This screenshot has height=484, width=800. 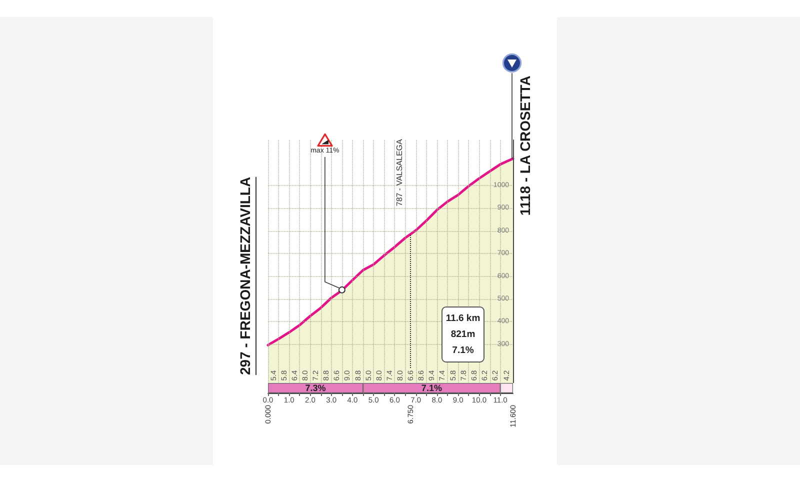 I want to click on annotation: 11.6 km, so click(x=463, y=318).